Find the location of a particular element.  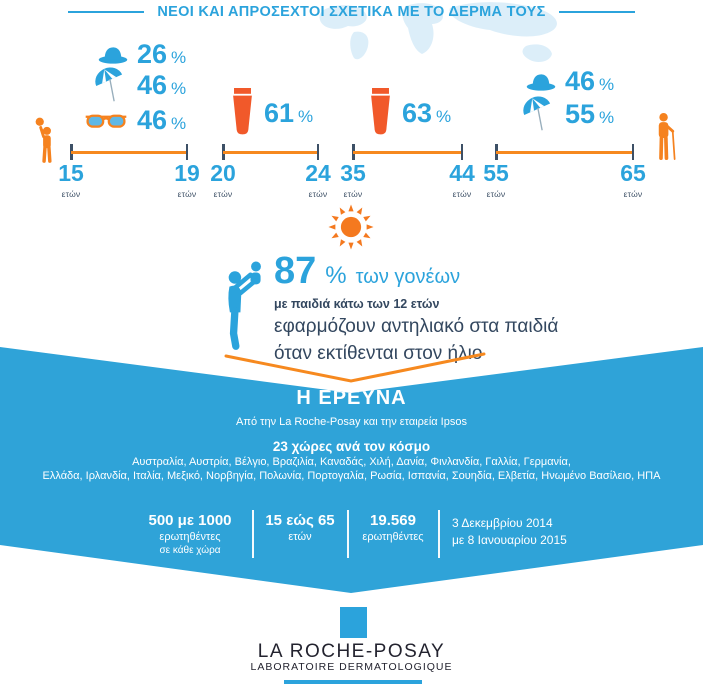

age-label-20: 20 ετών is located at coordinates (223, 180).